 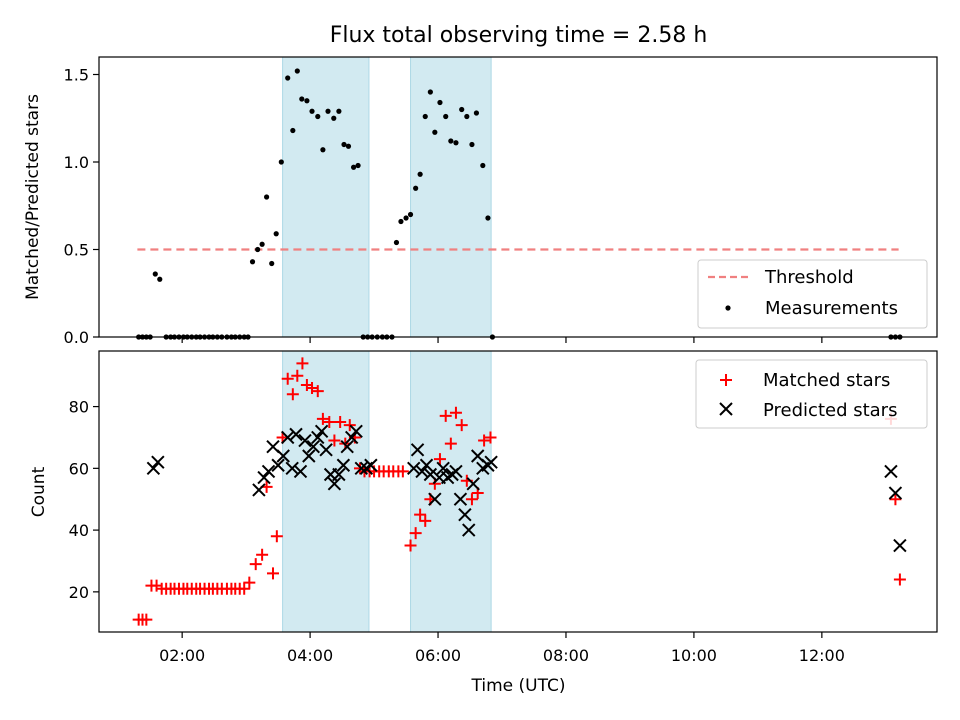 What do you see at coordinates (518, 686) in the screenshot?
I see `x-axis-label: Time (UTC)` at bounding box center [518, 686].